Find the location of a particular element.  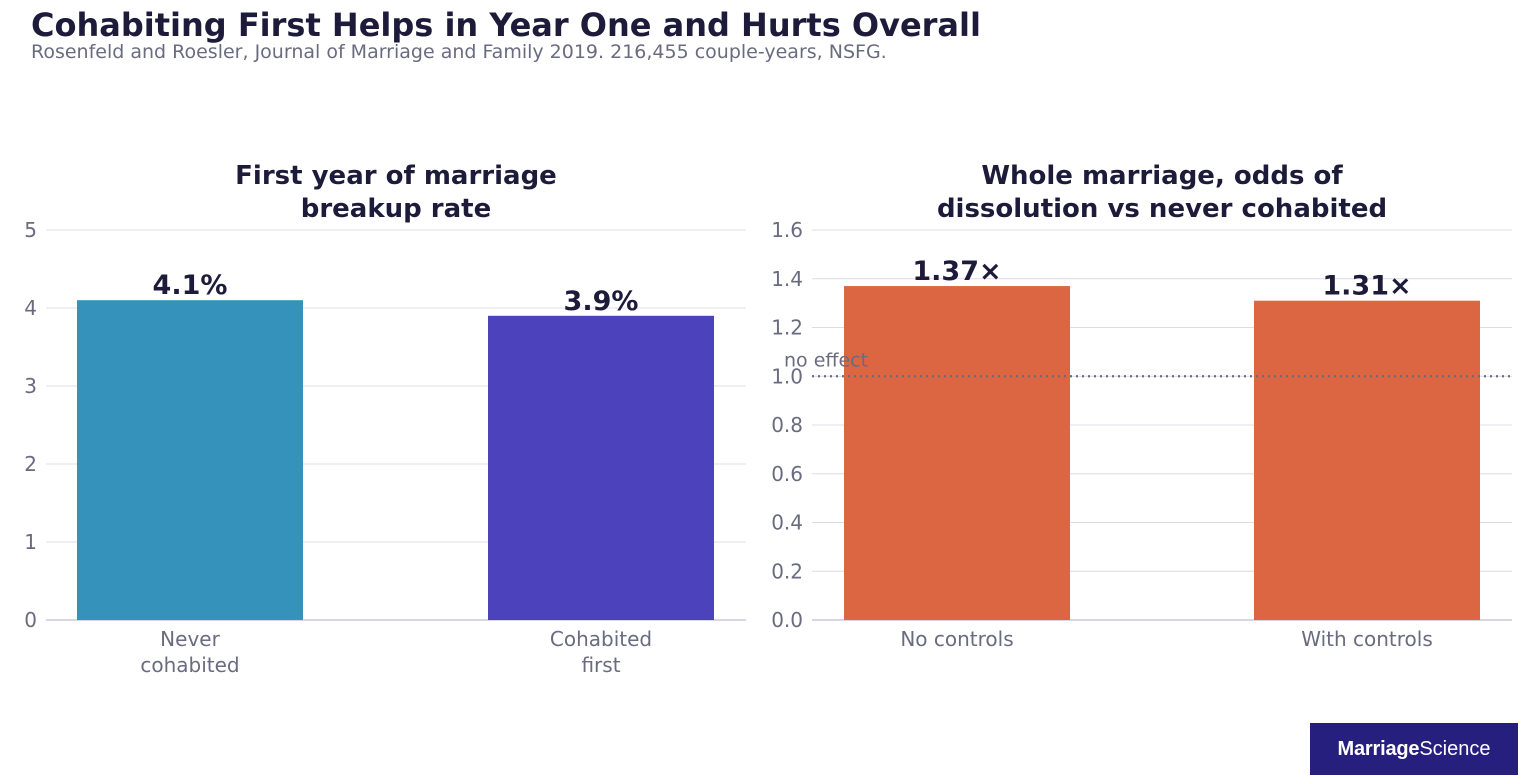

reference-line-label: no effect is located at coordinates (826, 360).